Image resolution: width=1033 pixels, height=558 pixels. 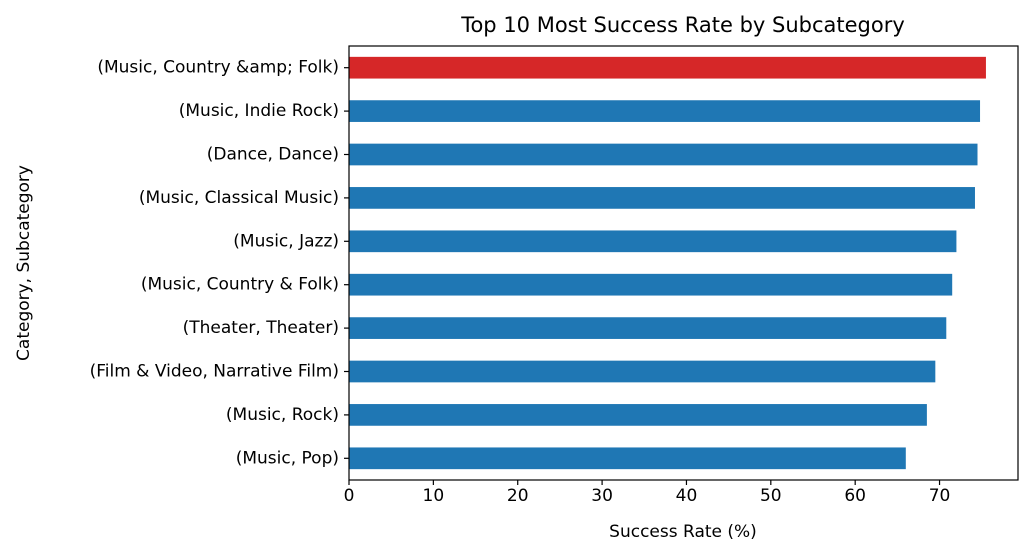 I want to click on y-tick-label: (Music, Country & Folk), so click(x=240, y=285).